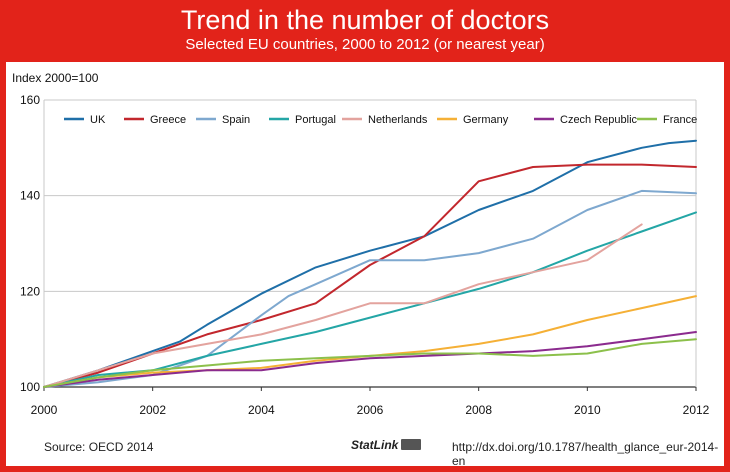 This screenshot has height=472, width=730. Describe the element at coordinates (168, 120) in the screenshot. I see `legend-label: Greece` at that location.